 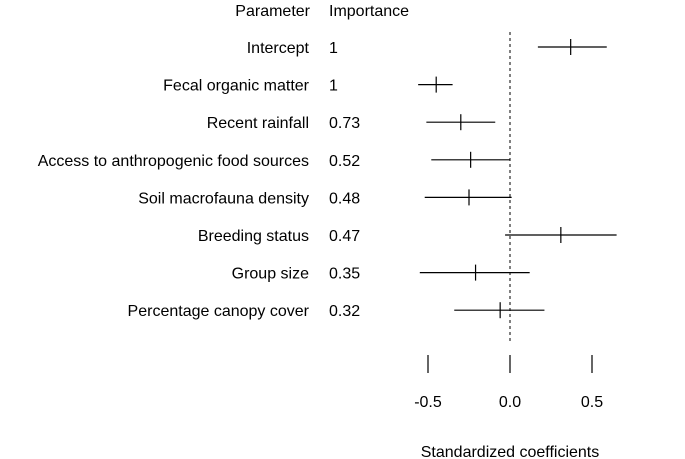 What do you see at coordinates (278, 48) in the screenshot?
I see `parameter-label: Intercept` at bounding box center [278, 48].